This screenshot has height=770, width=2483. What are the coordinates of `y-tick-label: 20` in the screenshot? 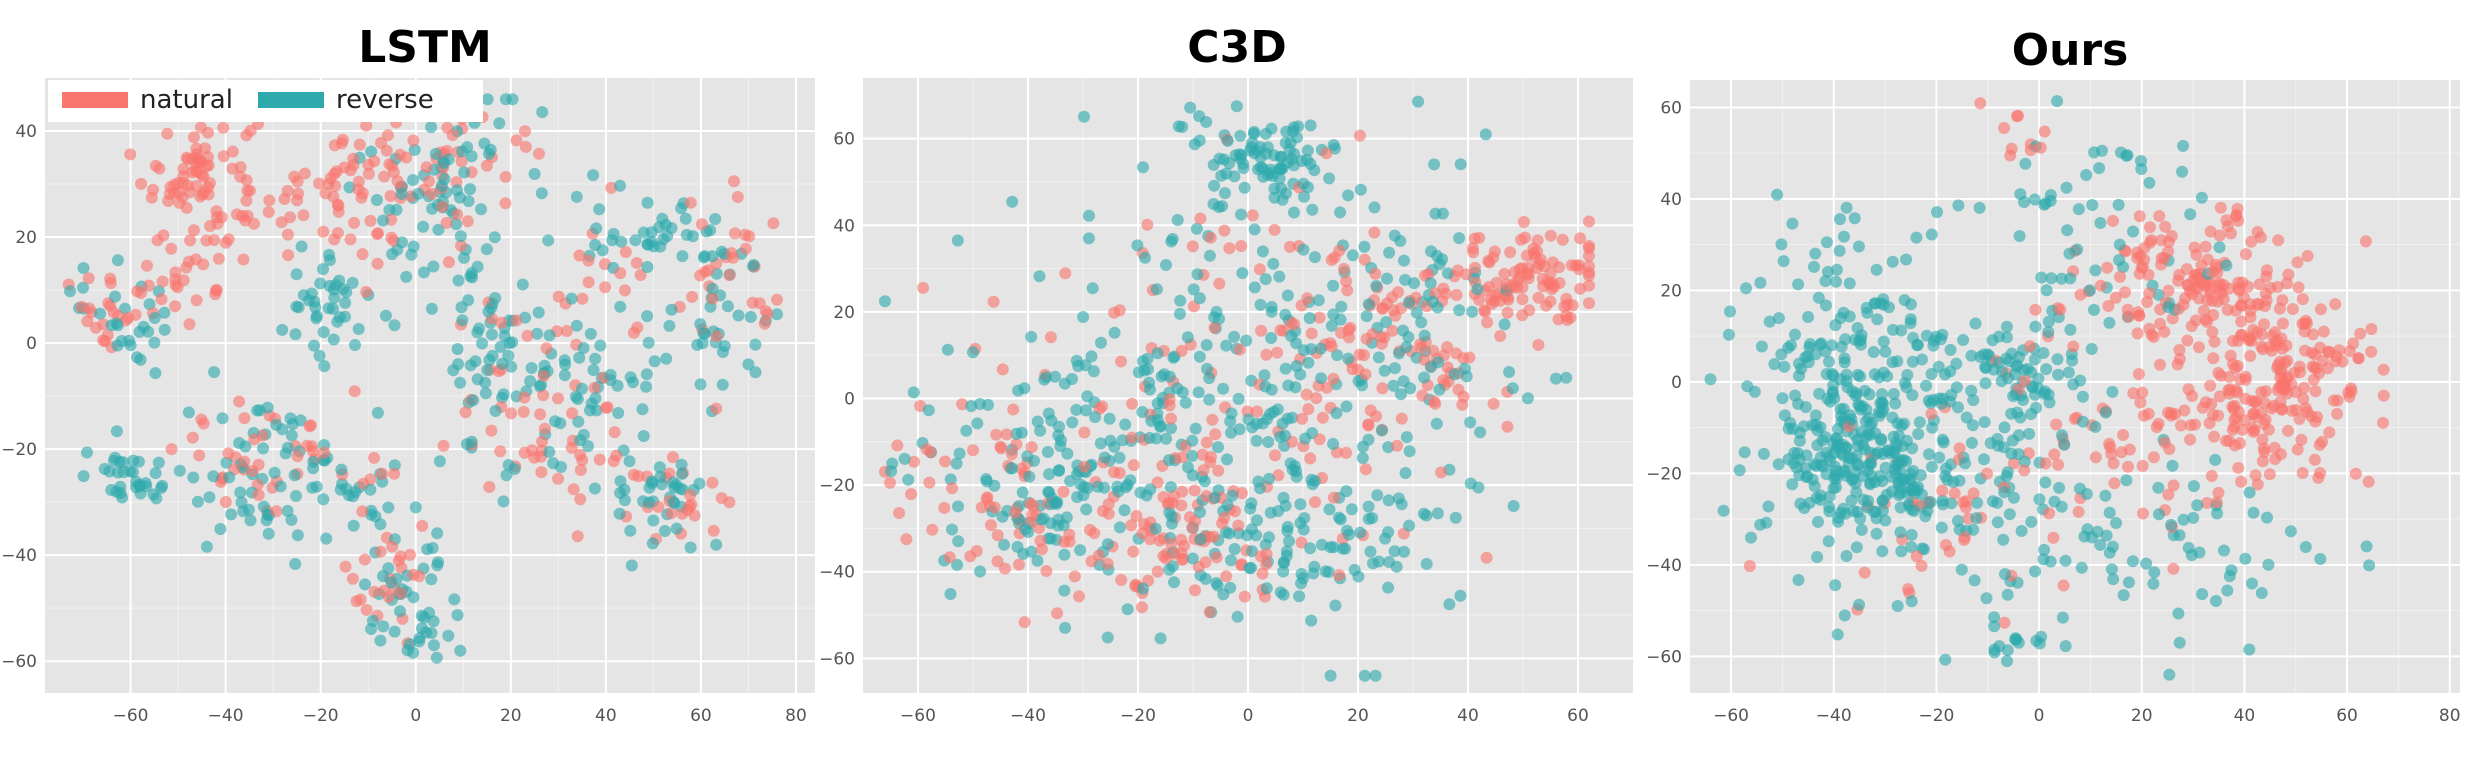 It's located at (844, 313).